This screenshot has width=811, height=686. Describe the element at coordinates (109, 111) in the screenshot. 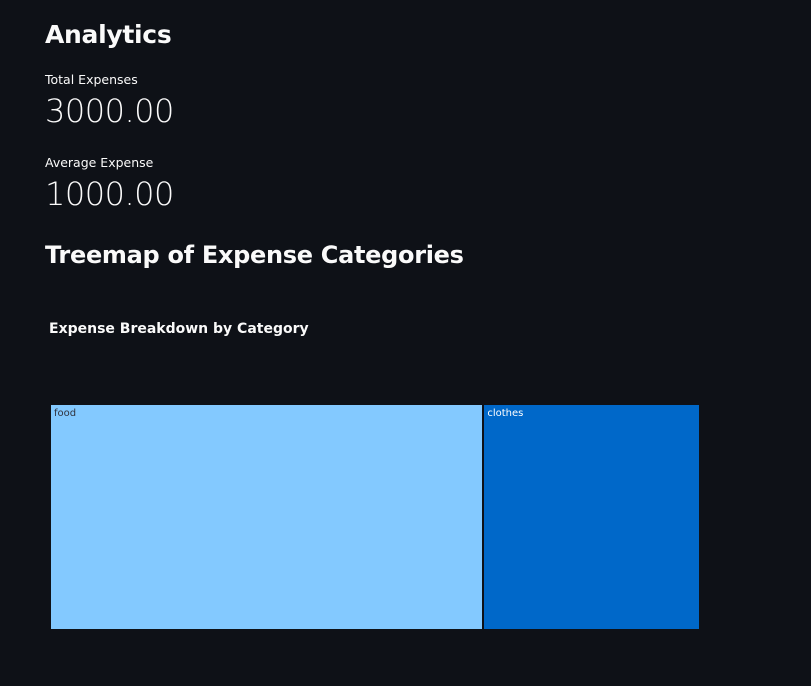

I see `total-expenses-value: 3000.00` at that location.